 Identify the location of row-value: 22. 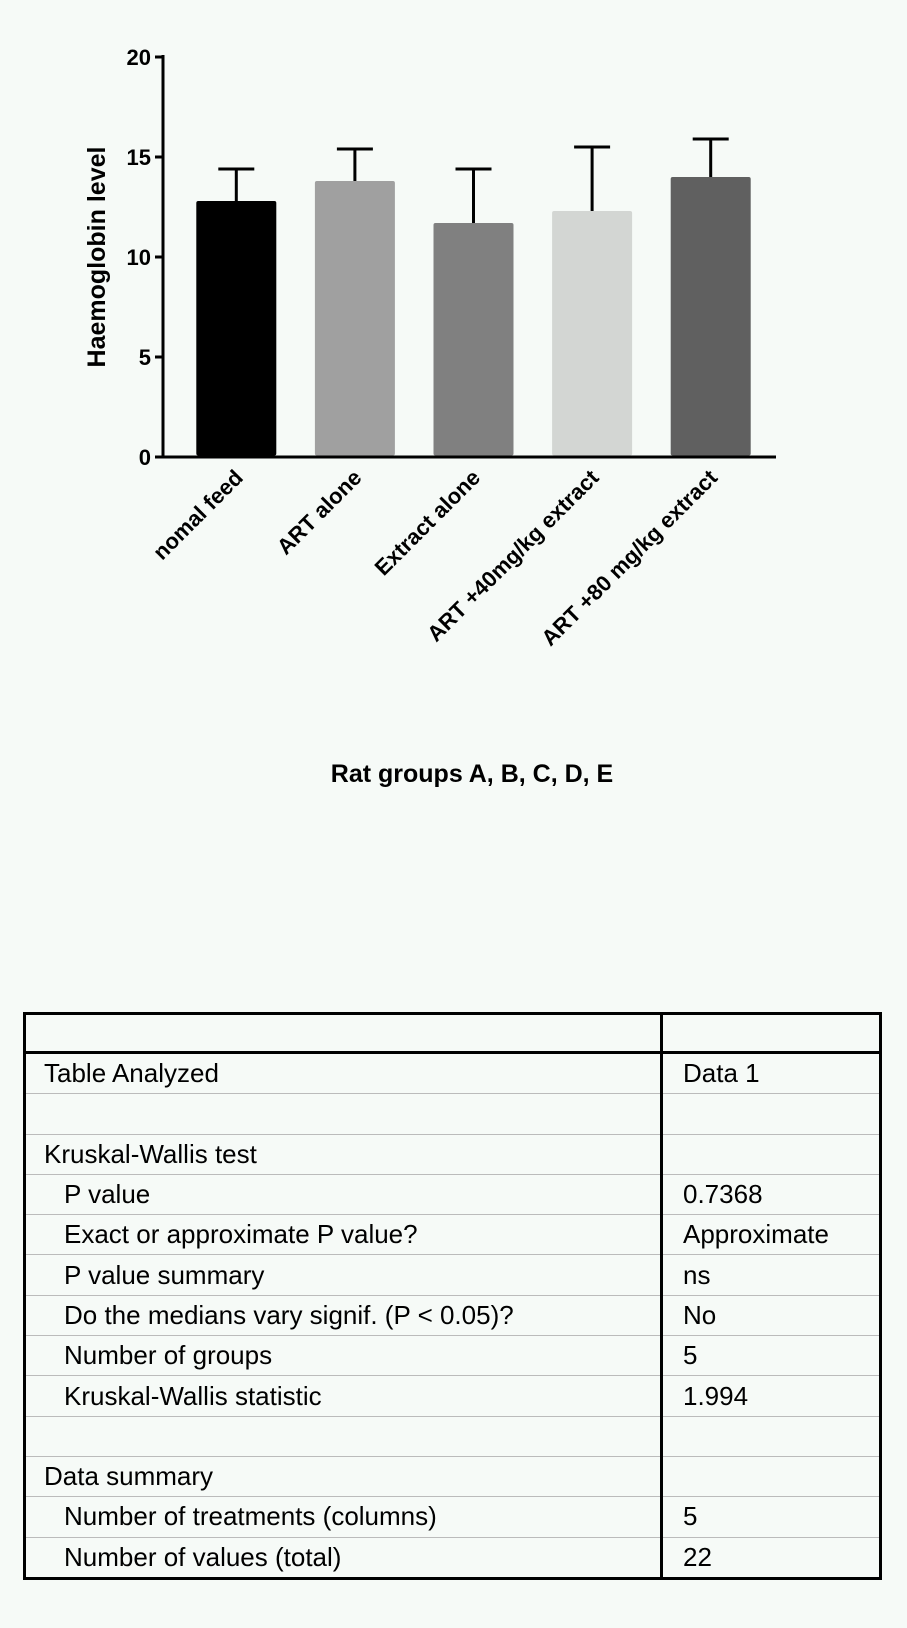
(770, 1558).